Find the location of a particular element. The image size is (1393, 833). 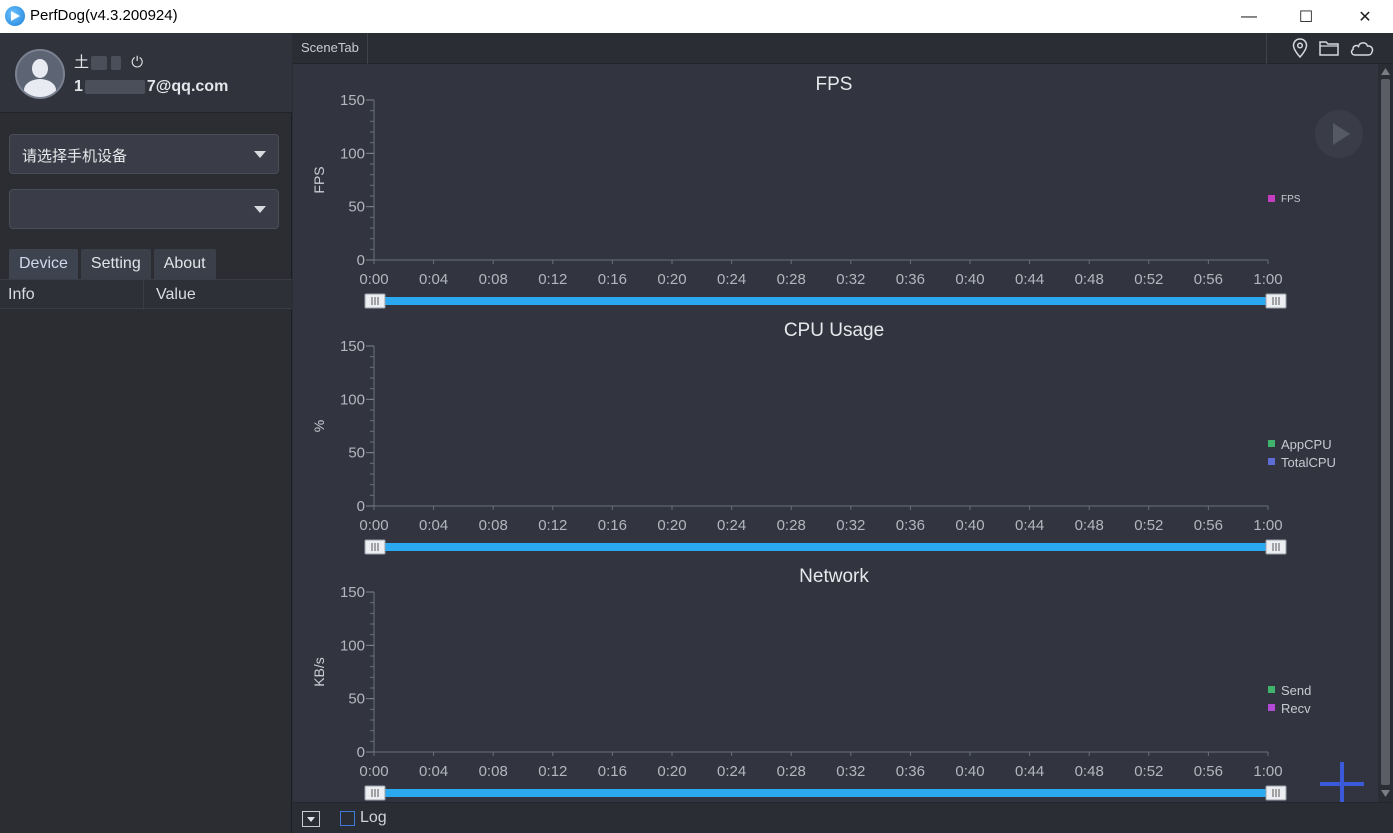

vertical-scrollbar is located at coordinates (1385, 433).